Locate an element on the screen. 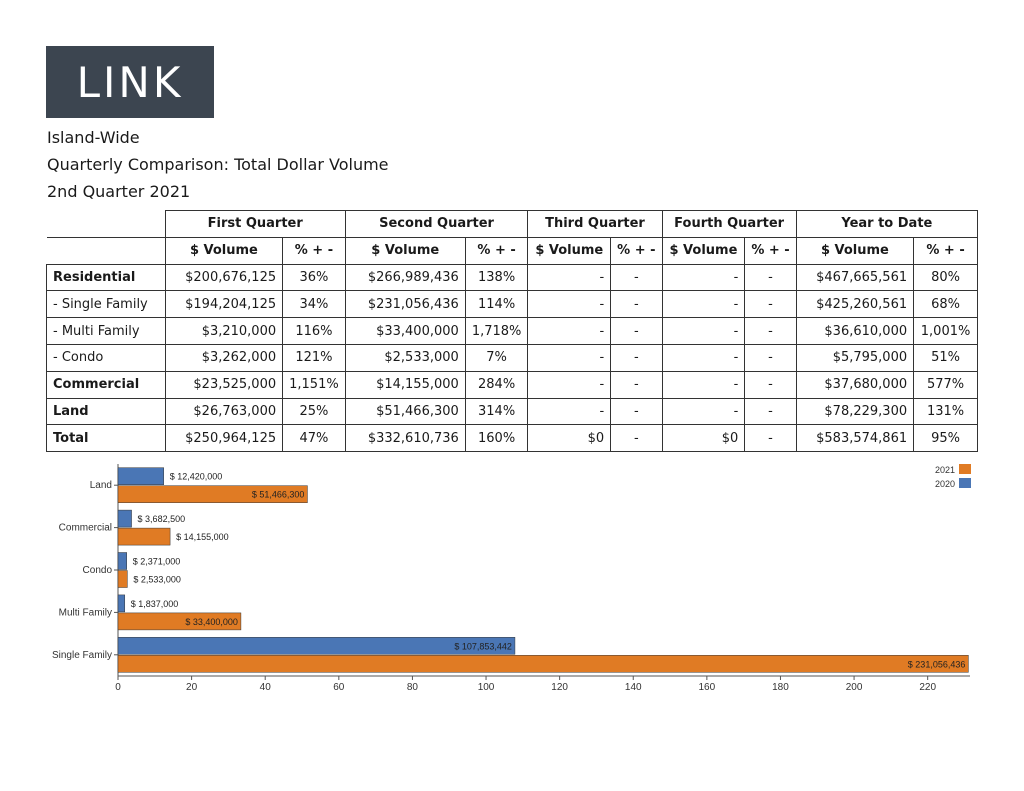 Image resolution: width=1024 pixels, height=791 pixels. data-label: $ 12,420,000 is located at coordinates (196, 477).